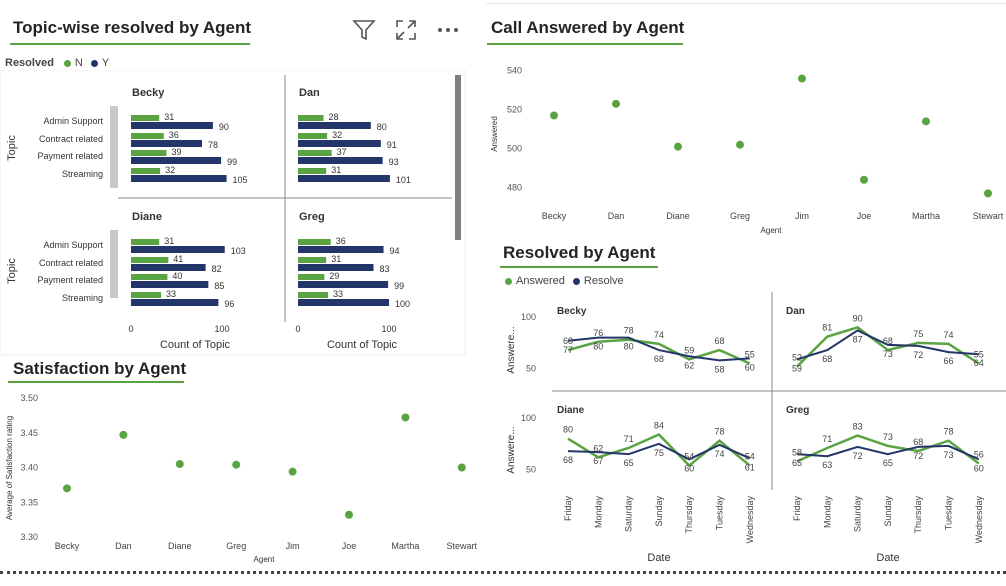 The width and height of the screenshot is (1006, 586). What do you see at coordinates (568, 509) in the screenshot?
I see `resolved-xtick-label: Friday` at bounding box center [568, 509].